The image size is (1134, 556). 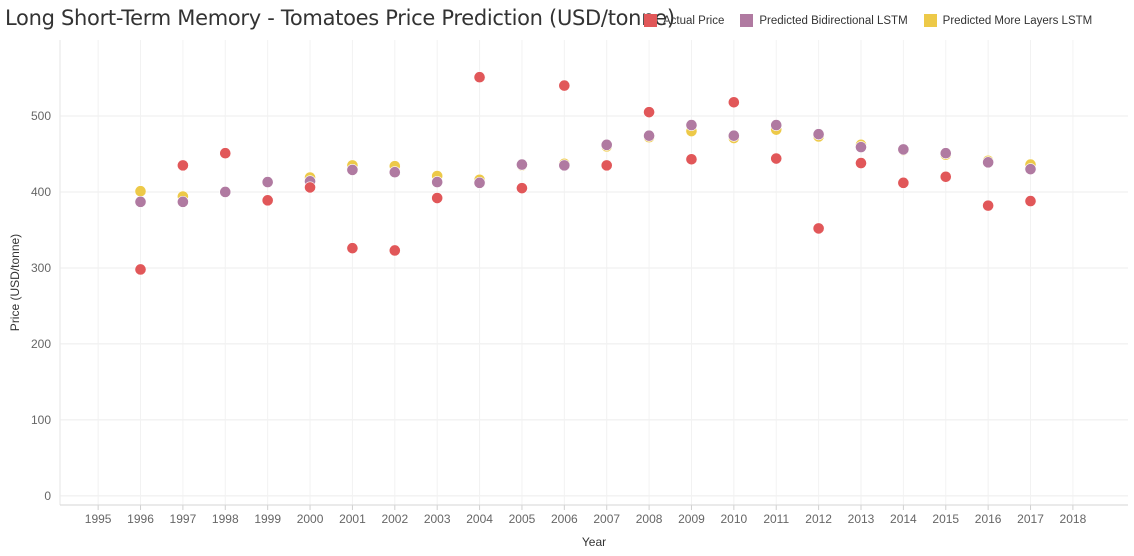 What do you see at coordinates (649, 519) in the screenshot?
I see `x-tick-label: 2008` at bounding box center [649, 519].